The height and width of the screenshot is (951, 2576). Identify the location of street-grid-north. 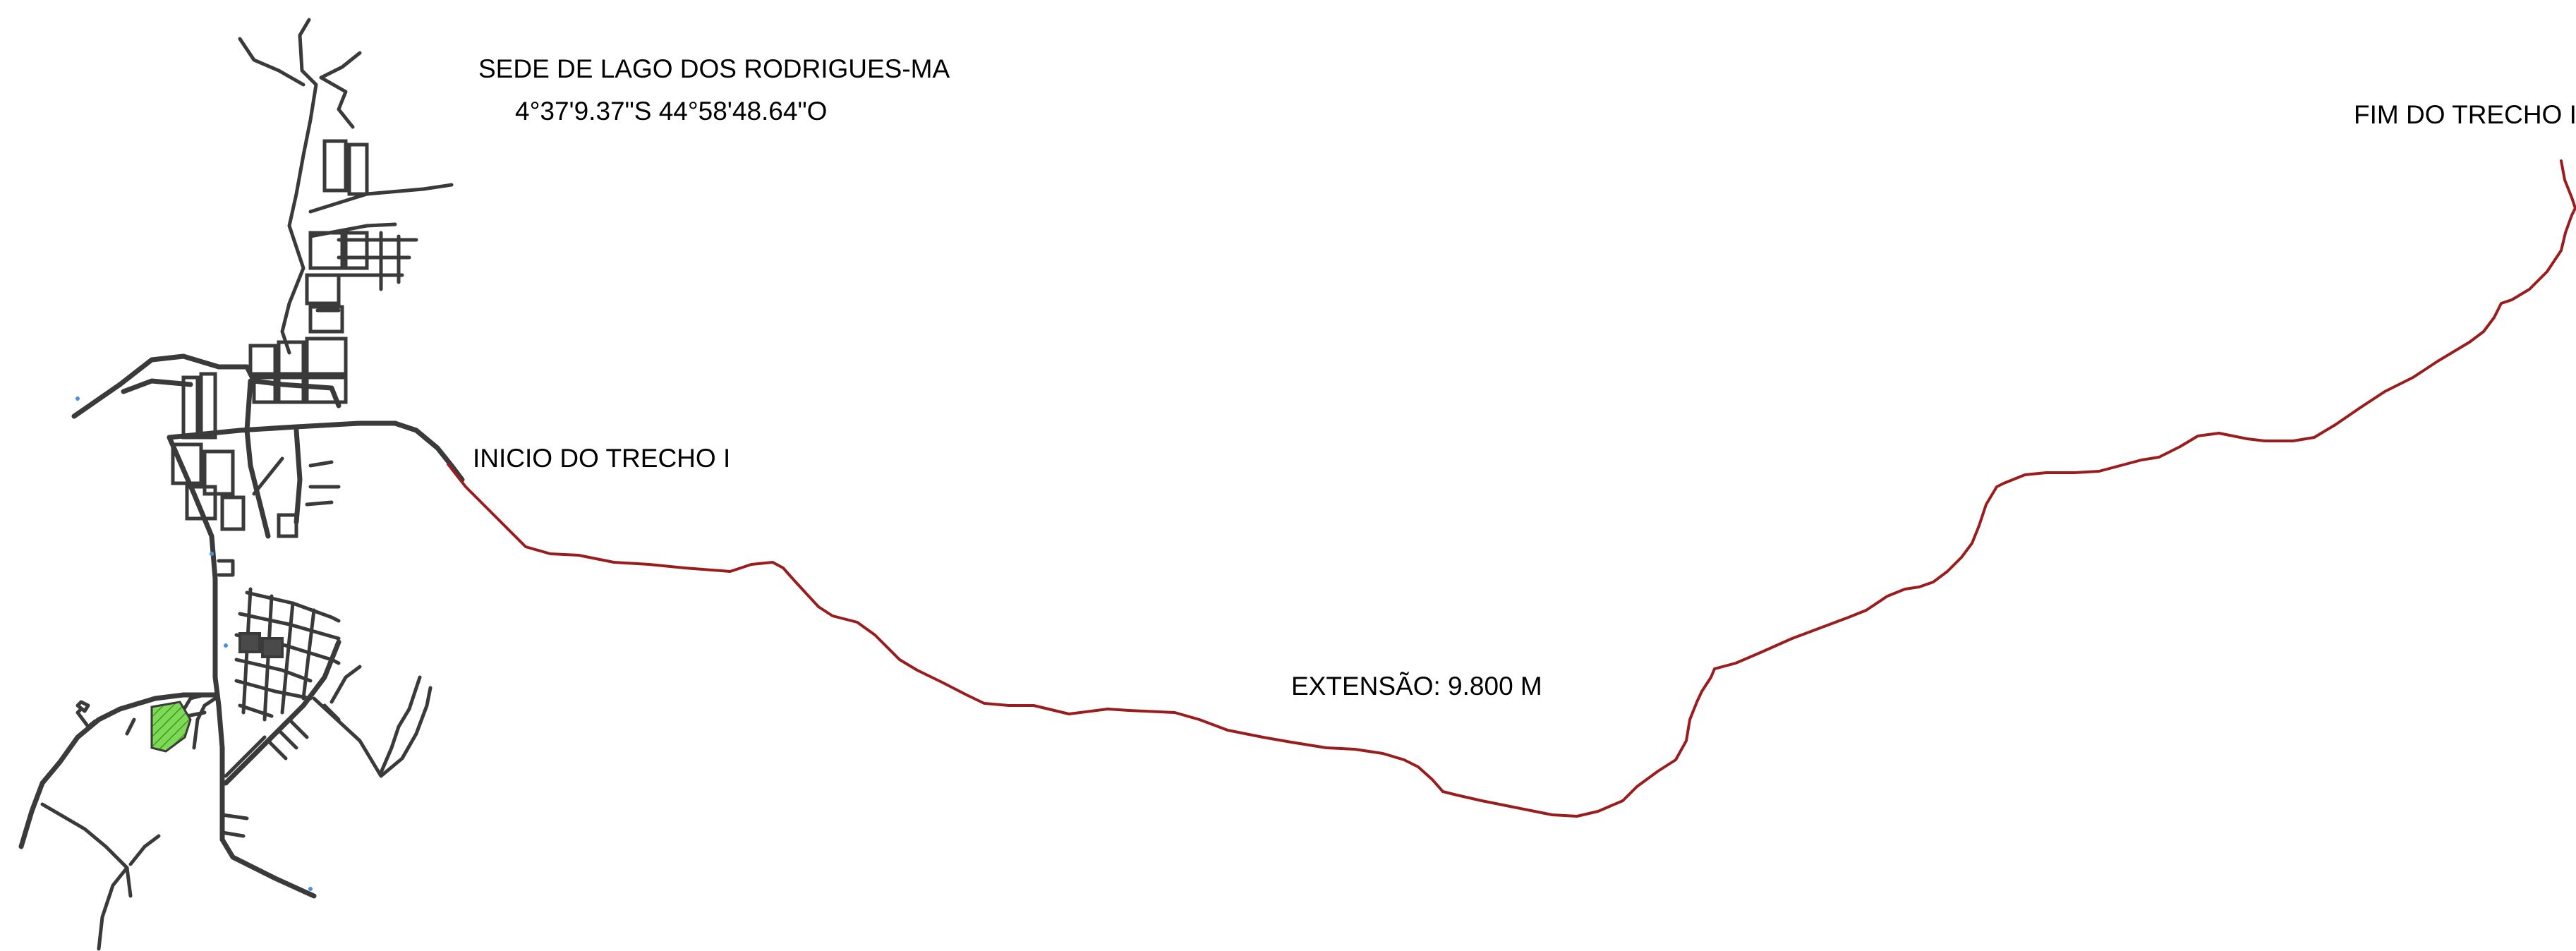
(333, 271).